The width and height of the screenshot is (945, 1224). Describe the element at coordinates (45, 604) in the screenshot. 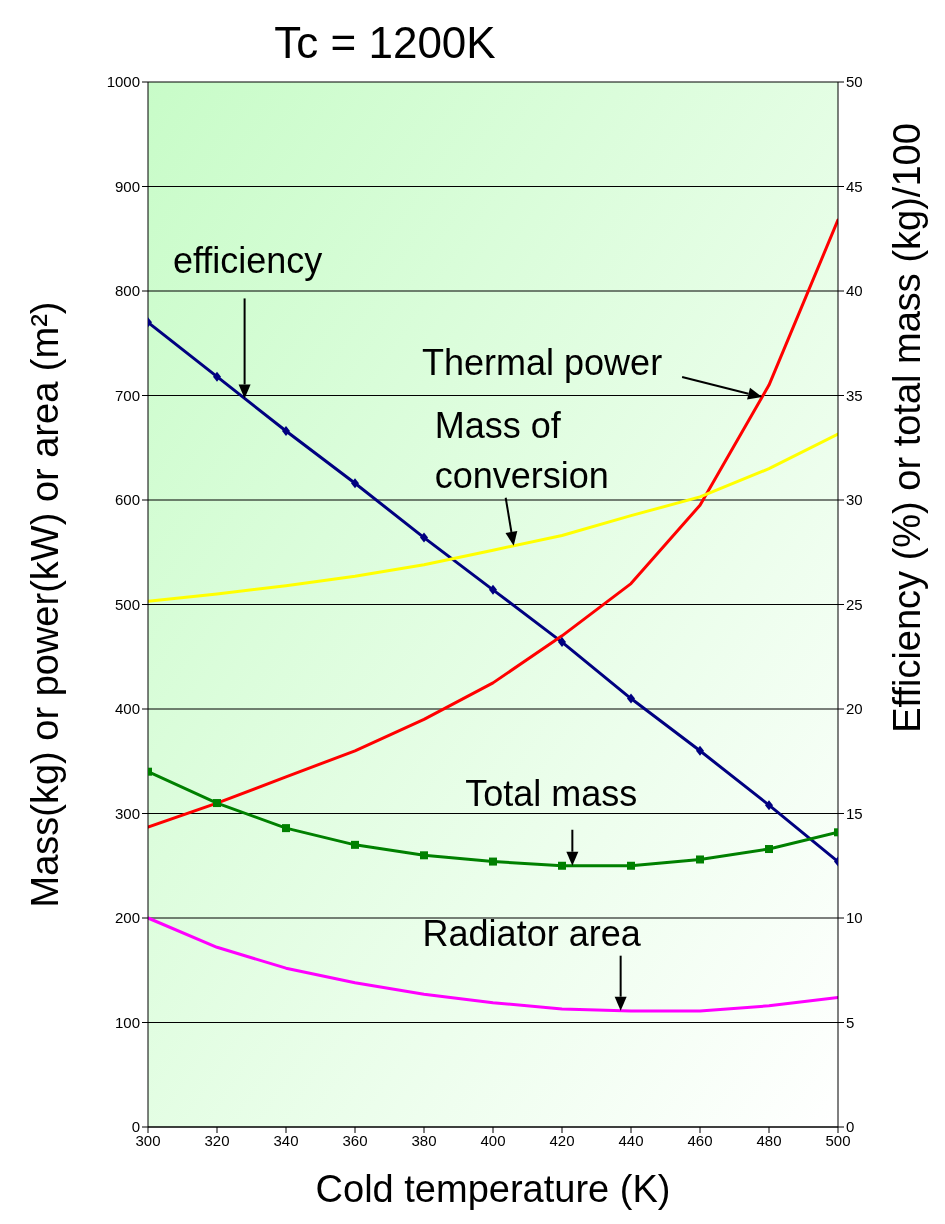

I see `y-axis-title: Mass(kg) or power(kW) or area (m²)` at that location.